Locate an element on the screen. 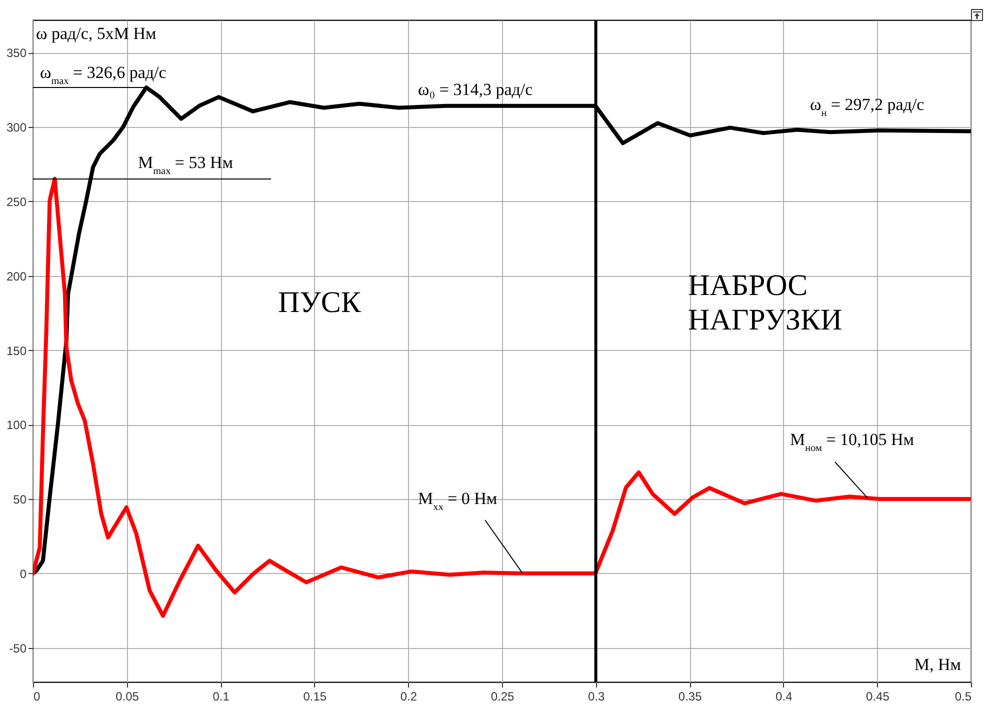  y-tick-label: 100 is located at coordinates (16, 425).